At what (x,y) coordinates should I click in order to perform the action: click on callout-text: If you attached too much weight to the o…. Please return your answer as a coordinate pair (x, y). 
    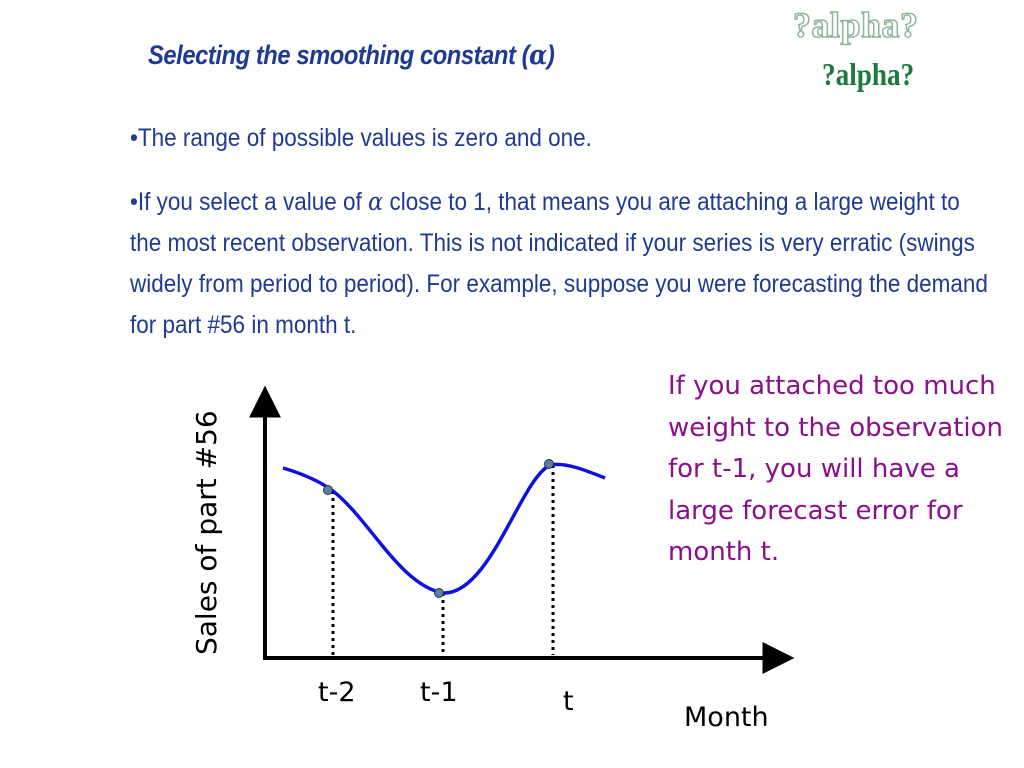
    Looking at the image, I should click on (835, 469).